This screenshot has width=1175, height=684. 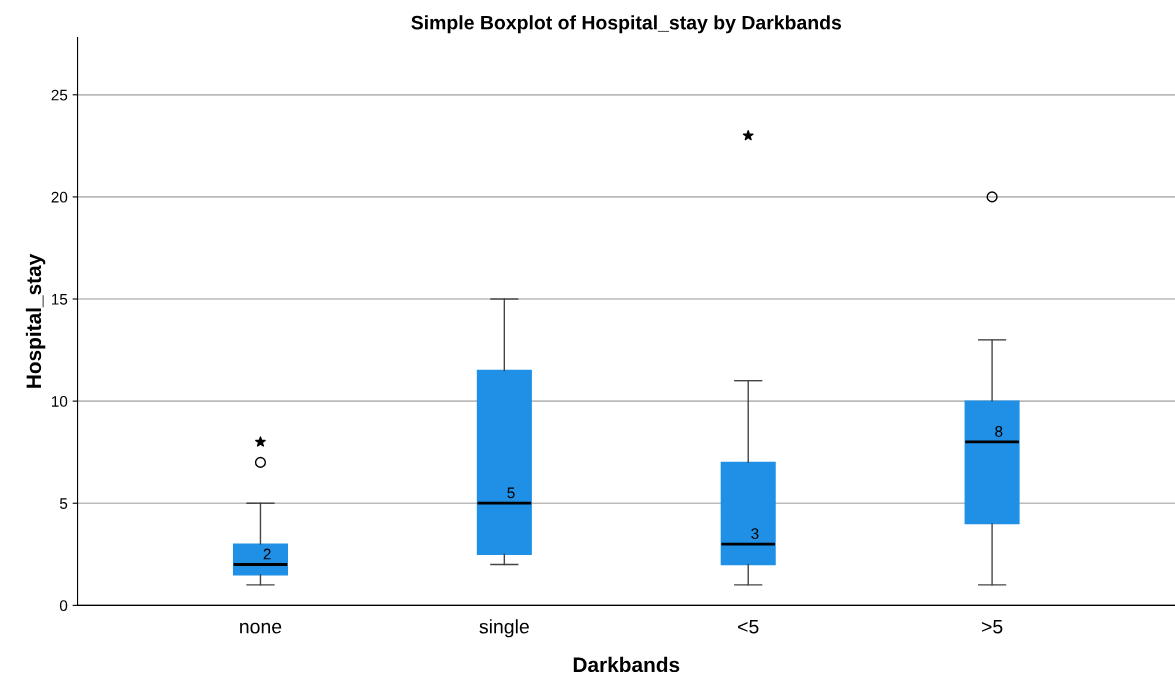 What do you see at coordinates (60, 401) in the screenshot?
I see `y-tick-label: 10` at bounding box center [60, 401].